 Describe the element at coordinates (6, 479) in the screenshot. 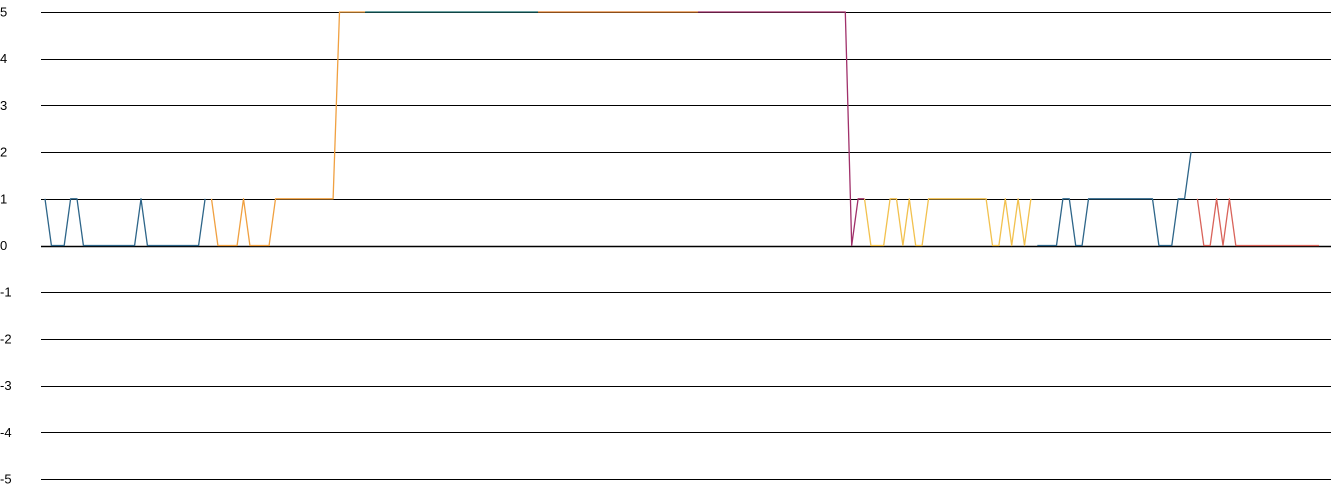

I see `y-tick-label: -5` at that location.